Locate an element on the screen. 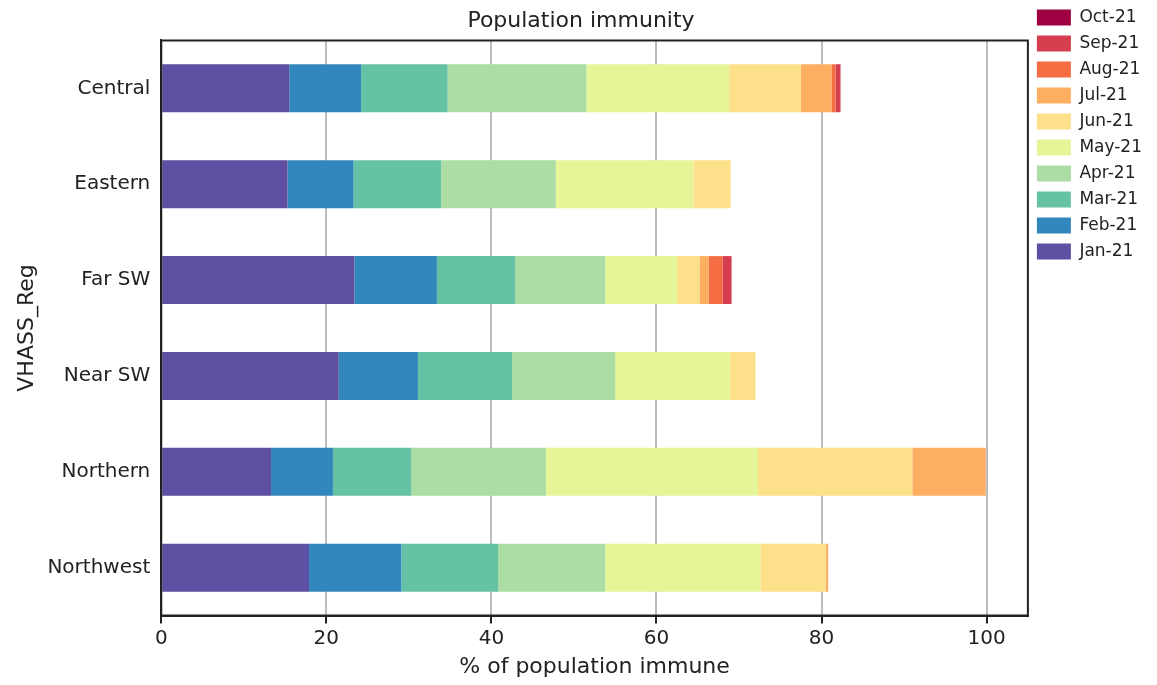 The height and width of the screenshot is (685, 1157). legend-label: Jan-21 is located at coordinates (1106, 249).